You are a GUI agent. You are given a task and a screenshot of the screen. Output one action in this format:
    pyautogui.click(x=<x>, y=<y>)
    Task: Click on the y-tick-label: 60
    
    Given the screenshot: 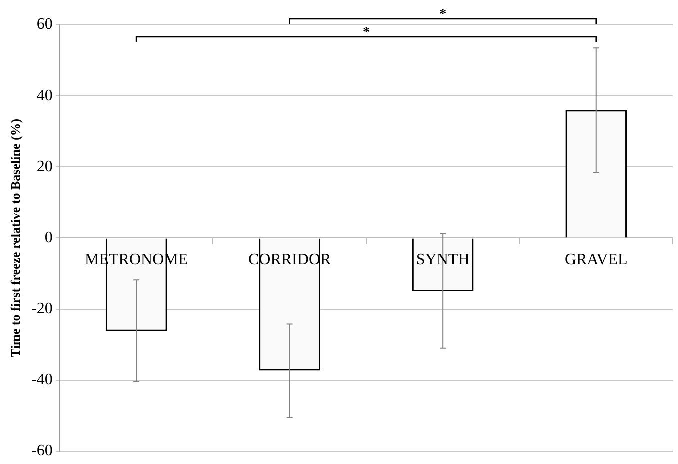 What is the action you would take?
    pyautogui.click(x=44, y=25)
    